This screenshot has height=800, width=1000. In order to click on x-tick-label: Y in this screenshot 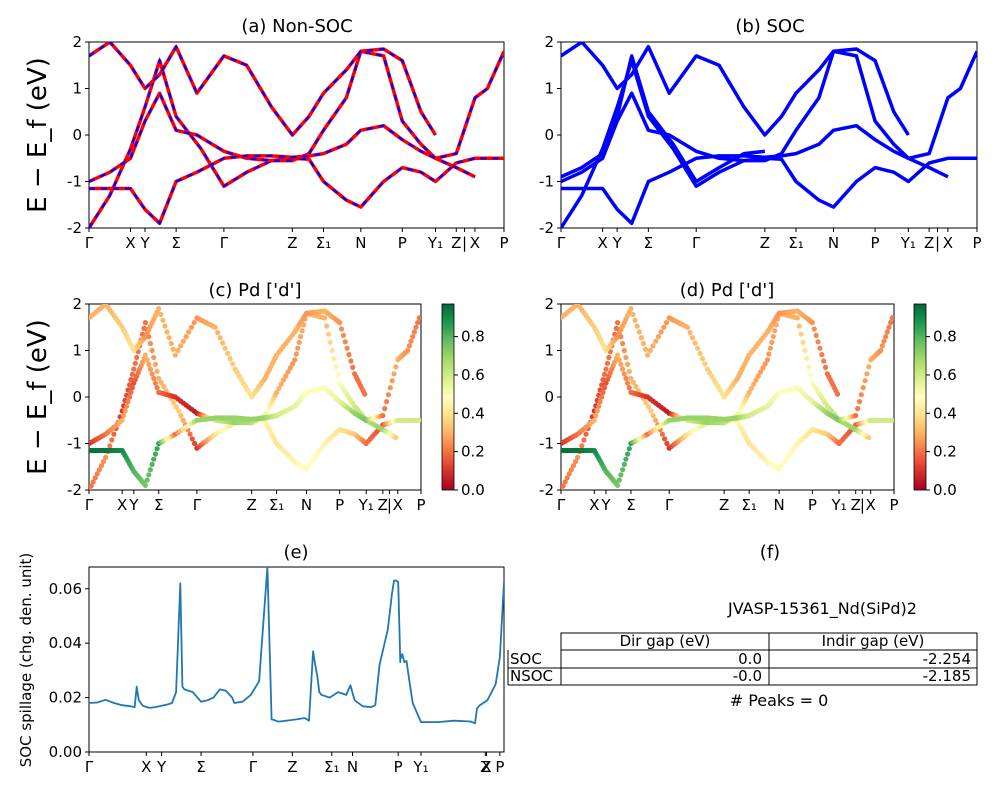, I will do `click(133, 505)`.